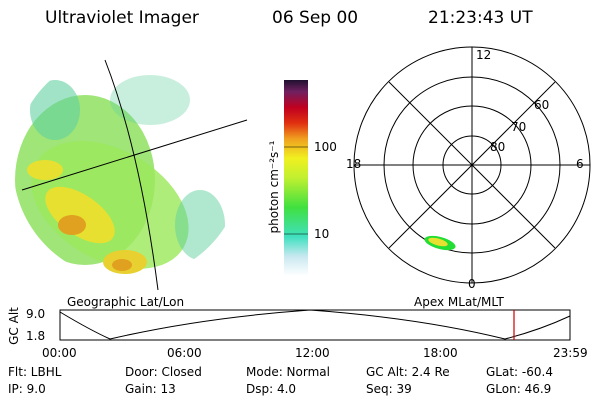  I want to click on colorbar-tick-10: 10, so click(322, 234).